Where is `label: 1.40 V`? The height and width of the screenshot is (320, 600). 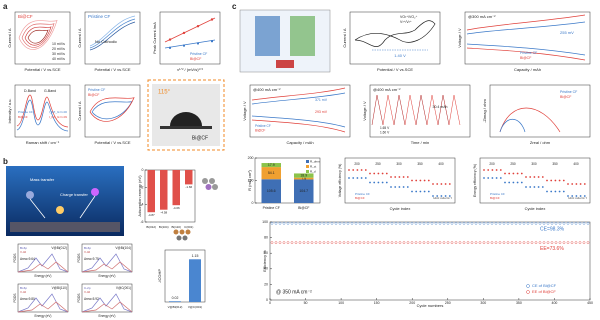
label: 1.40 V is located at coordinates (400, 55).